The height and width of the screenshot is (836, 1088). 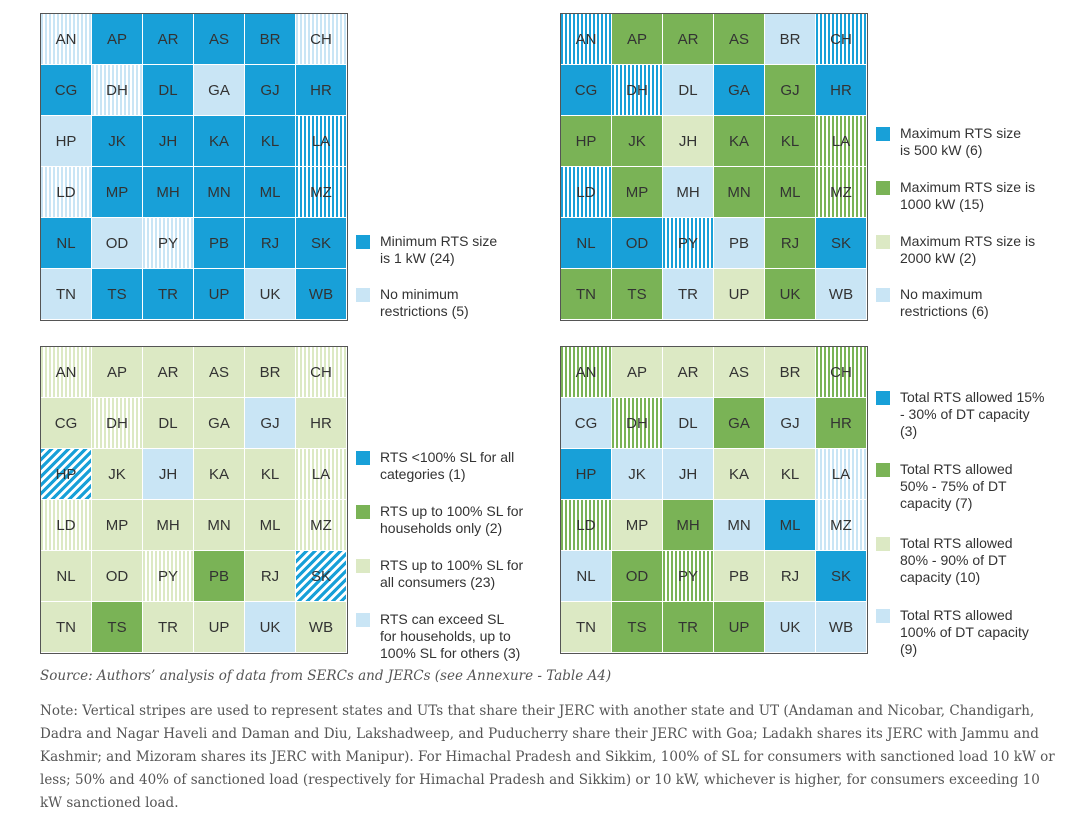 What do you see at coordinates (841, 627) in the screenshot?
I see `tile-wb: WB` at bounding box center [841, 627].